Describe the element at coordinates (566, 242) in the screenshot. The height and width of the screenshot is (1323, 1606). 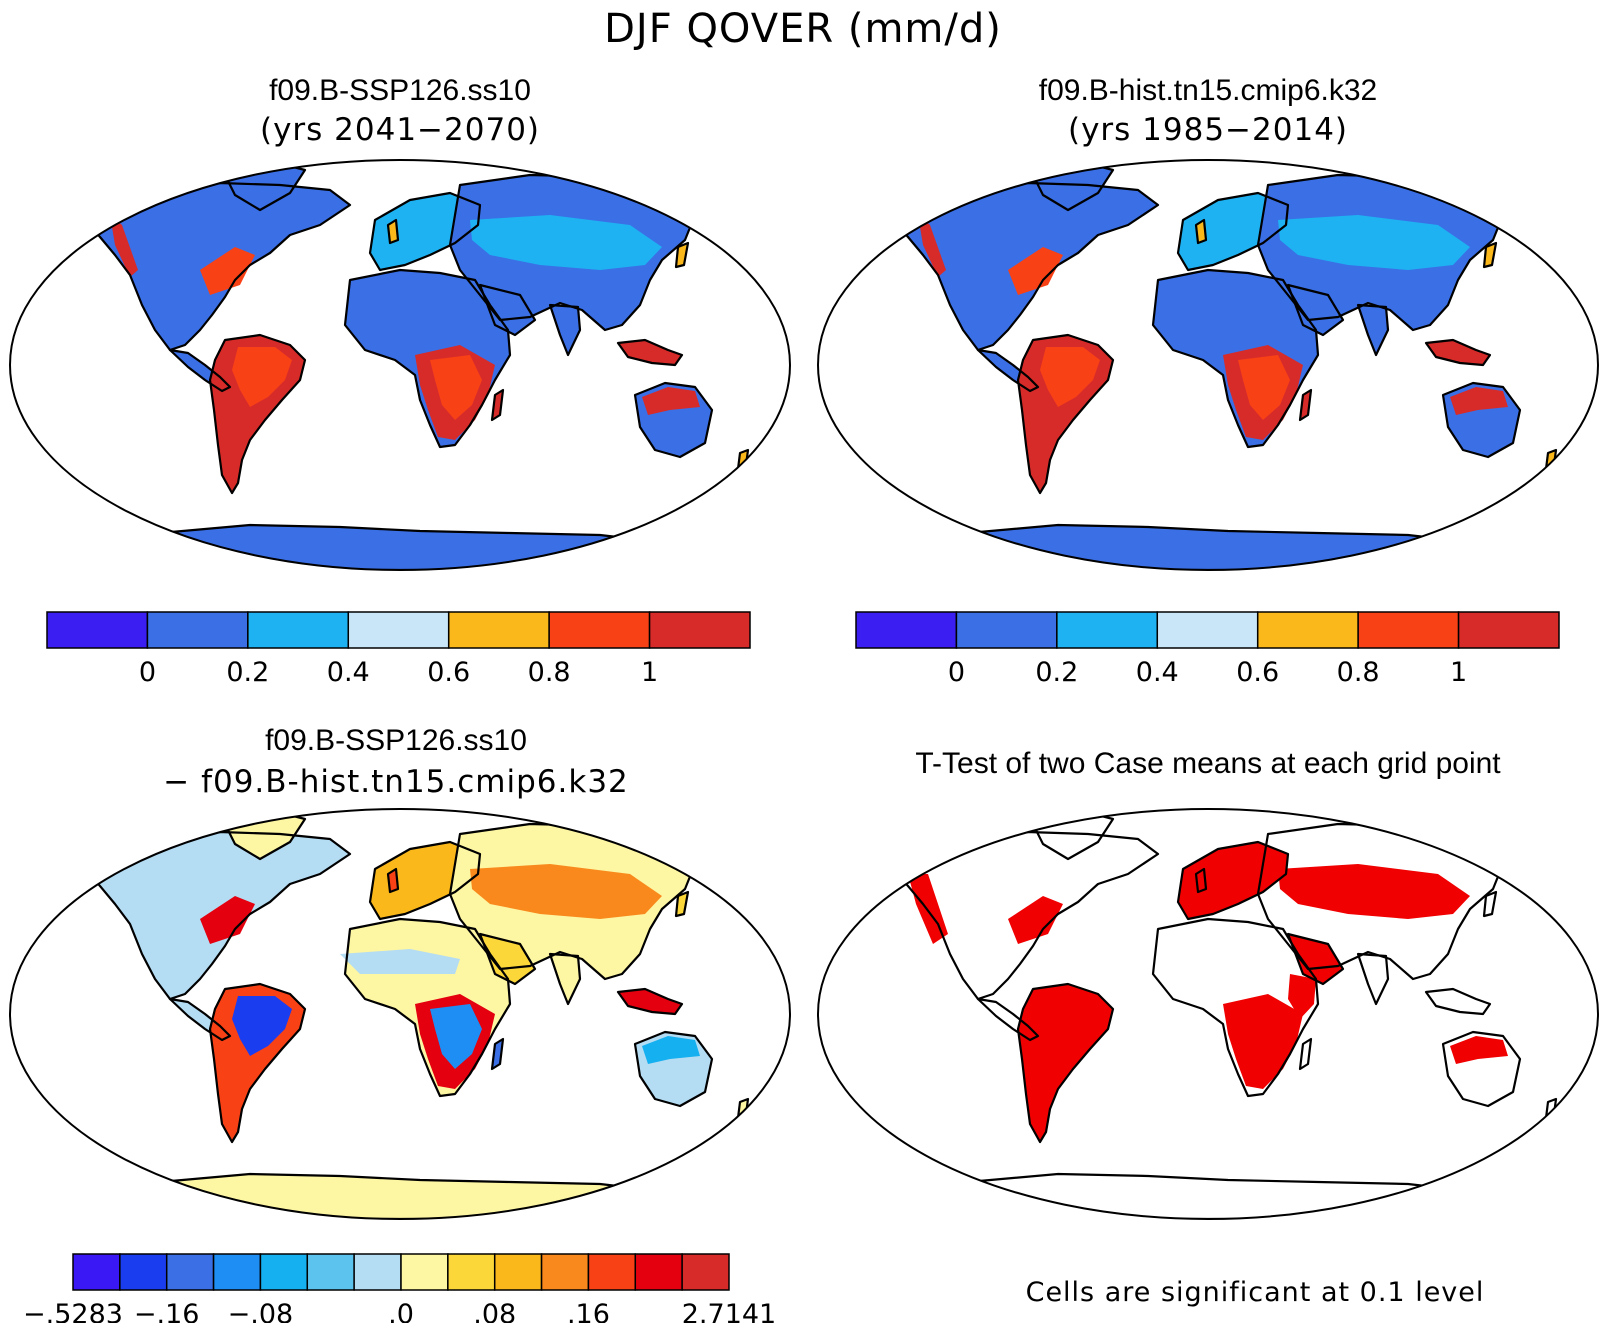
I see `field-asia-band` at that location.